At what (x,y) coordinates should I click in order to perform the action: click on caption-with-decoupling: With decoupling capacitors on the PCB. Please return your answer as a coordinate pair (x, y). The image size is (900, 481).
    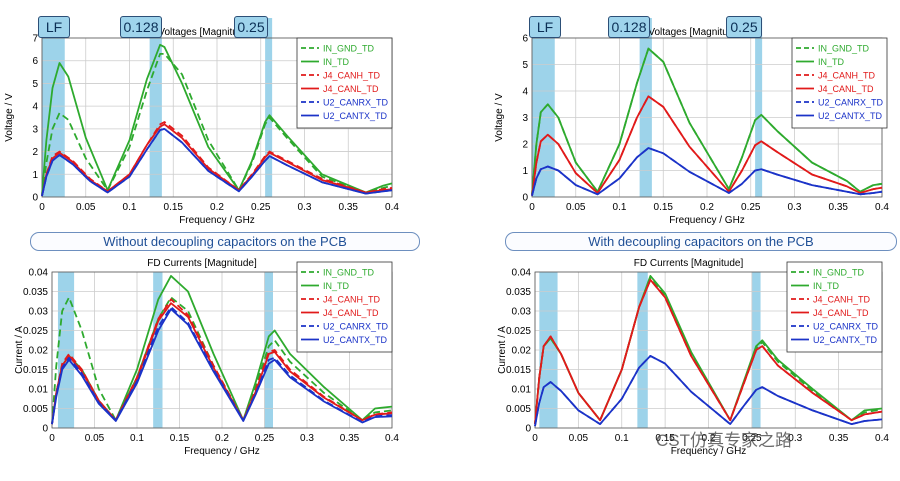
    Looking at the image, I should click on (701, 241).